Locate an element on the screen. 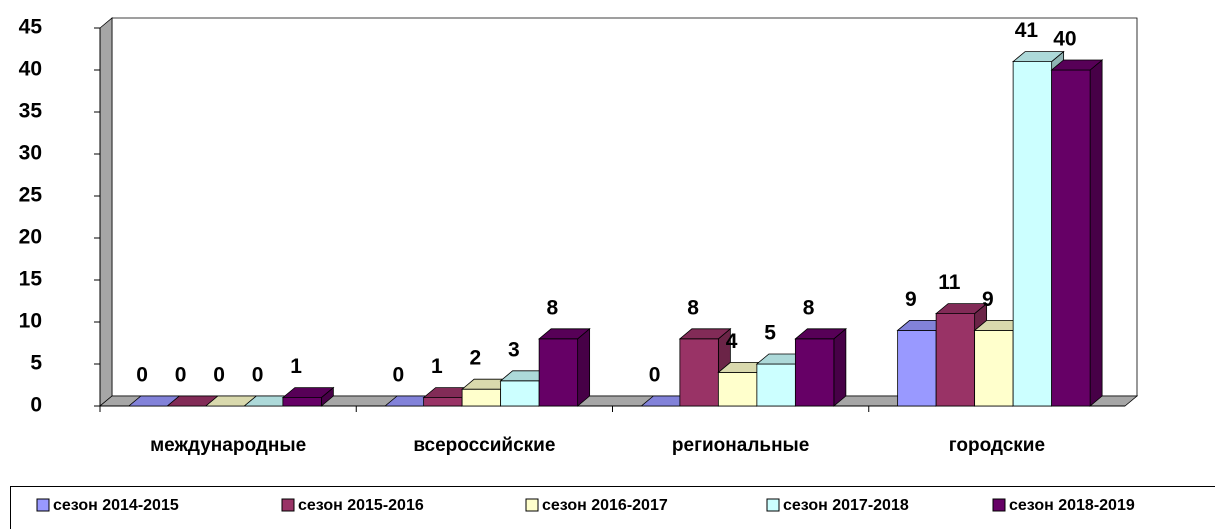 This screenshot has height=529, width=1215. data-label: 3 is located at coordinates (514, 349).